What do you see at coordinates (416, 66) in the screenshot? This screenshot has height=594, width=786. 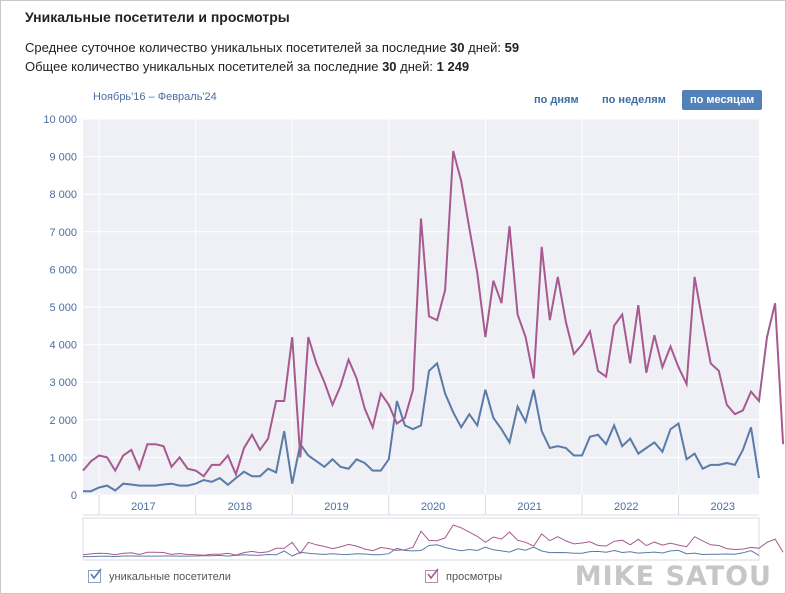 I see `total-mid: дней:` at bounding box center [416, 66].